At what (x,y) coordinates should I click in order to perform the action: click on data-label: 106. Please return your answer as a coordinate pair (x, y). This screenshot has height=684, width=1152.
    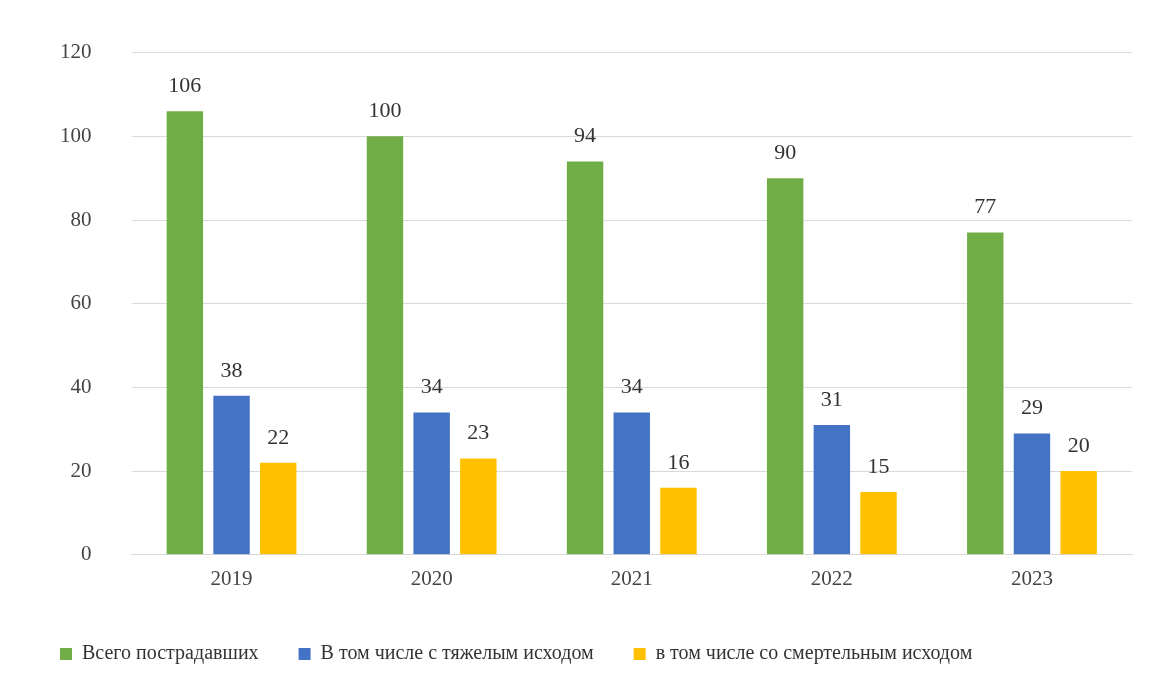
    Looking at the image, I should click on (185, 84).